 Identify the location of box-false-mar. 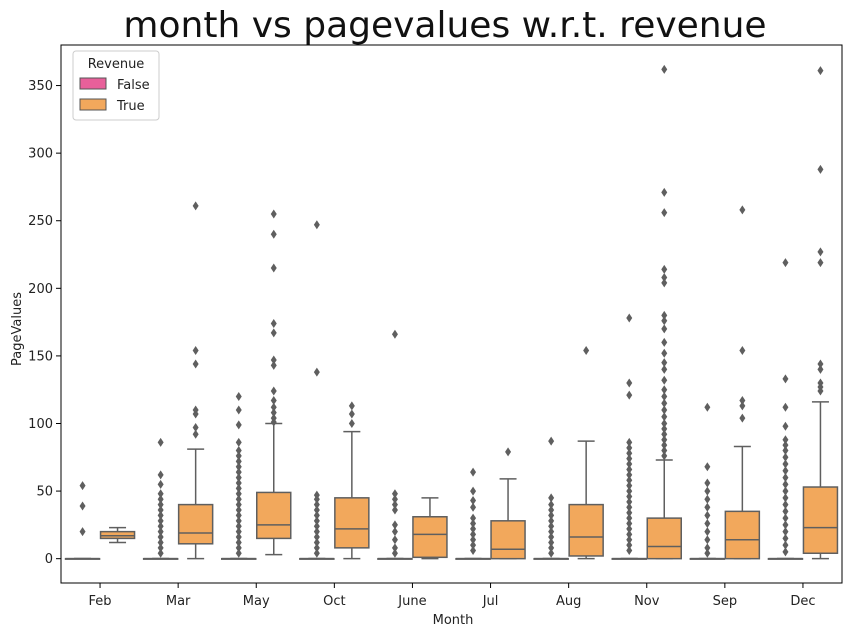
(160, 498).